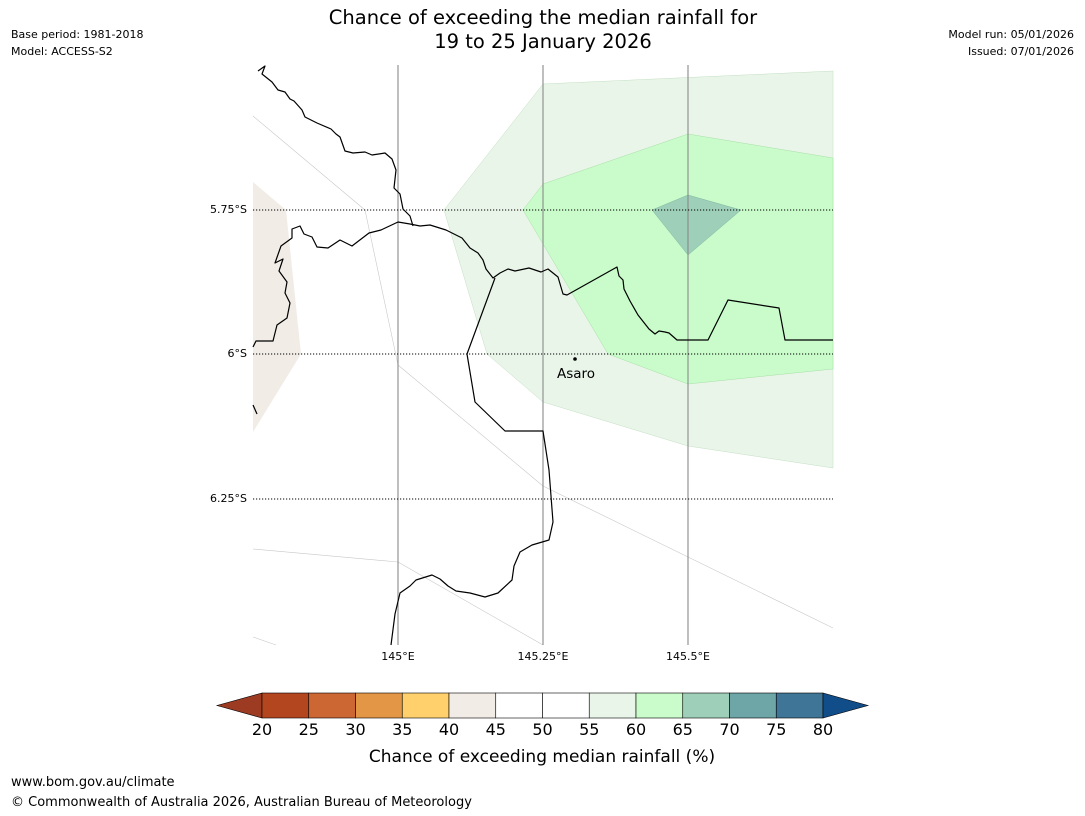 This screenshot has height=816, width=1085. Describe the element at coordinates (496, 729) in the screenshot. I see `colorbar-tick-45: 45` at that location.